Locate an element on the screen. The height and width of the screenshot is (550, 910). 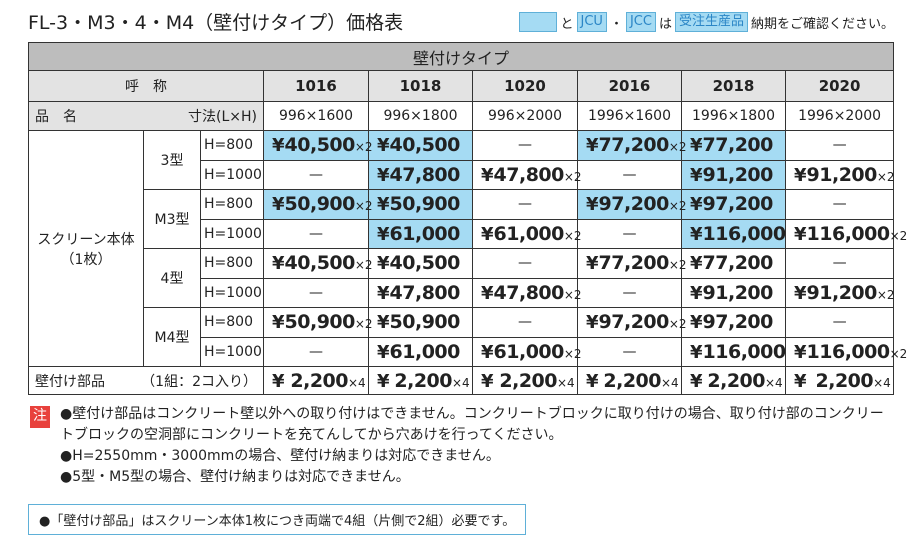
height: H=800 is located at coordinates (232, 263).